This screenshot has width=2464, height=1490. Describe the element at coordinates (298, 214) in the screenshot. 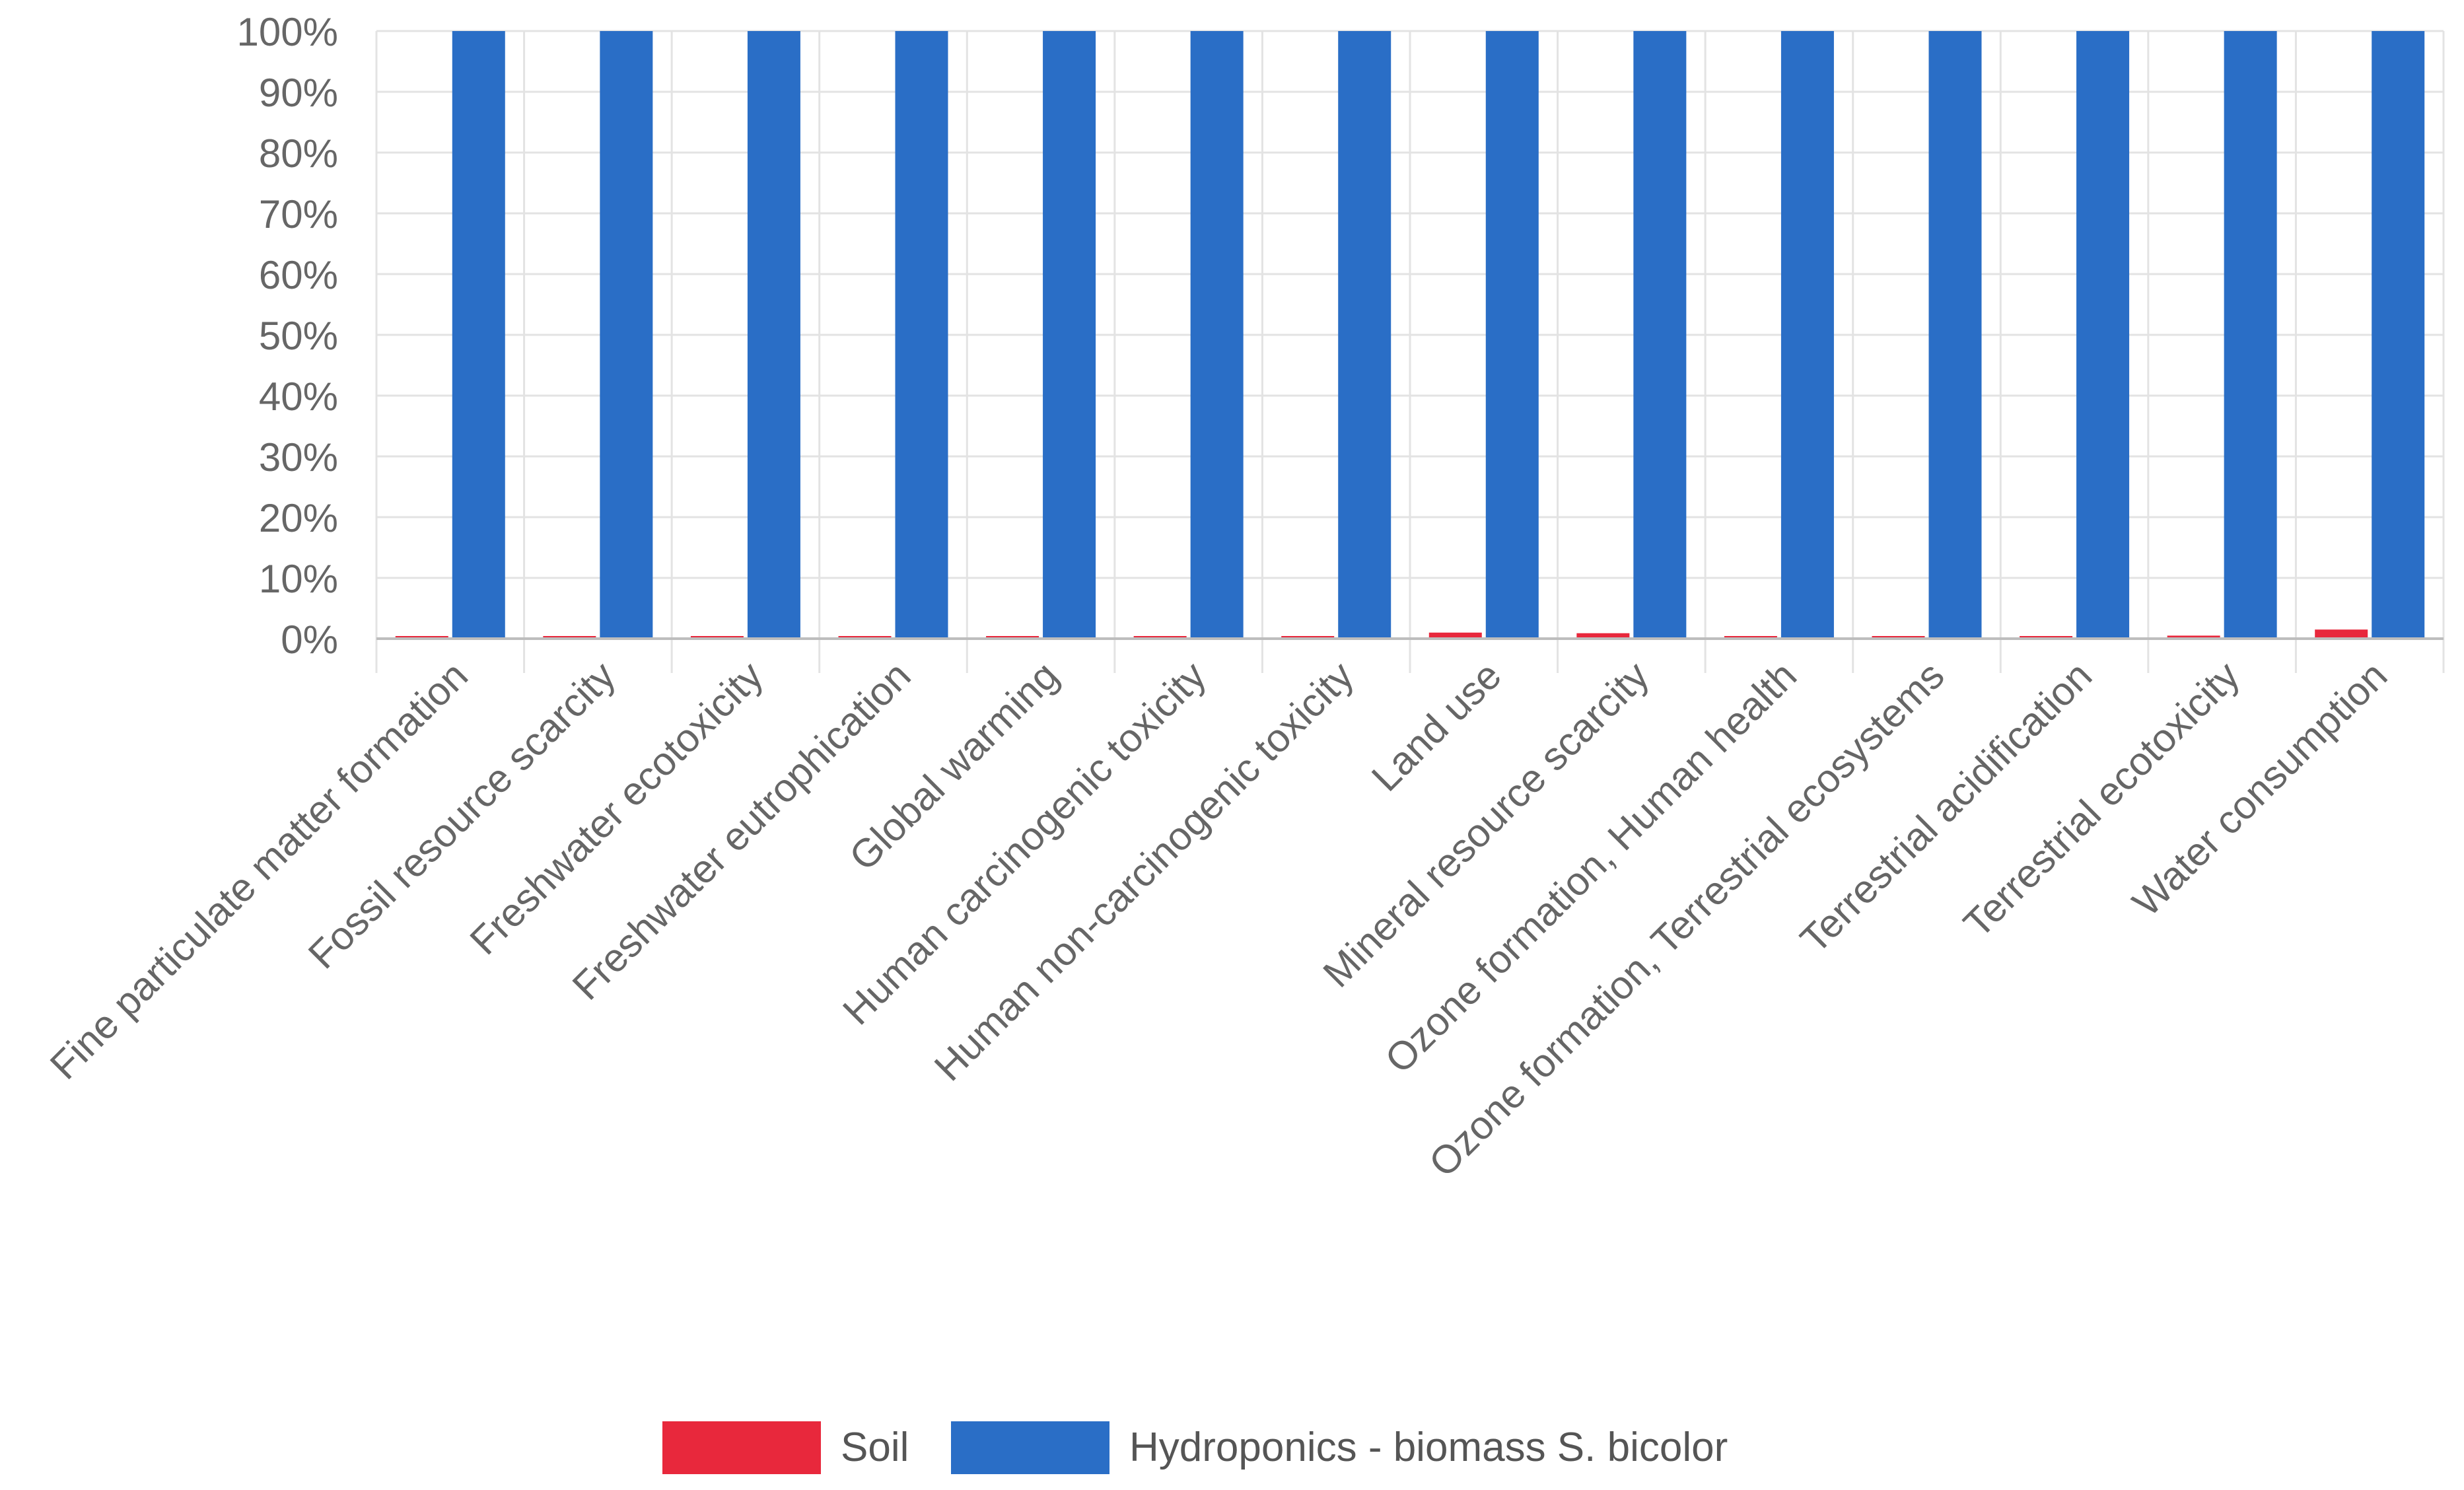

I see `y-tick-label: 70%` at that location.